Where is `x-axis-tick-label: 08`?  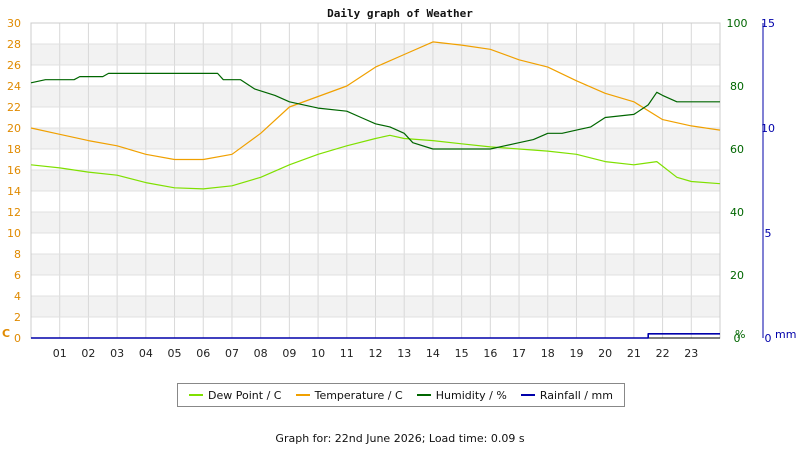 x-axis-tick-label: 08 is located at coordinates (261, 353).